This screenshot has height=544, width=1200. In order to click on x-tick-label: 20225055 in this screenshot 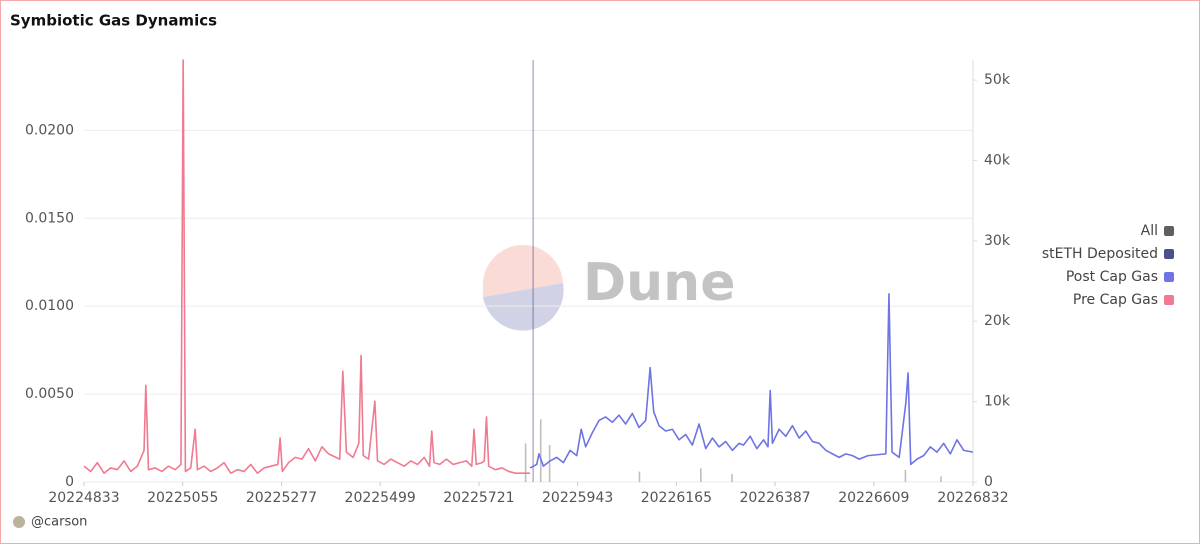, I will do `click(182, 498)`.